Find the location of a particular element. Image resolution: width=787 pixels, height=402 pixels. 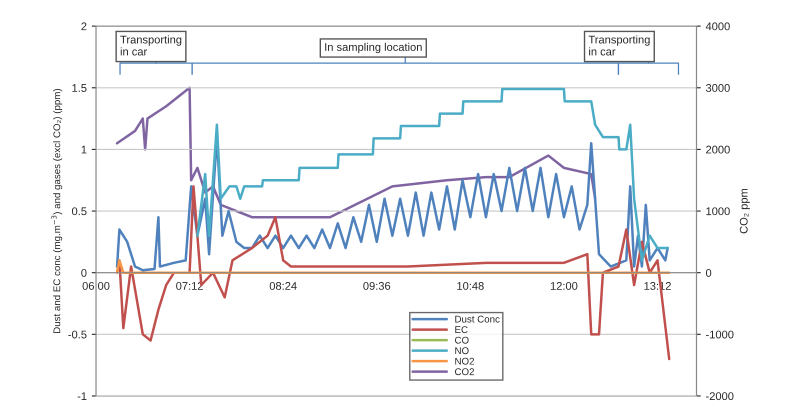

annotation: In sampling location is located at coordinates (373, 48).